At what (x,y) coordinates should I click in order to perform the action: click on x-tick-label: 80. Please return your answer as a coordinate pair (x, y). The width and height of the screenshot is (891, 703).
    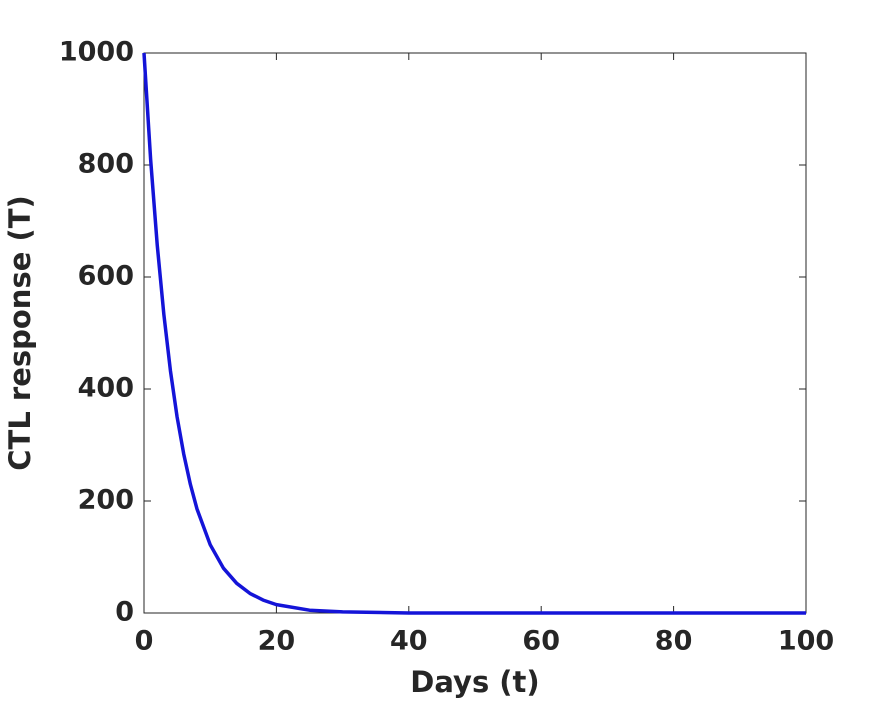
    Looking at the image, I should click on (674, 641).